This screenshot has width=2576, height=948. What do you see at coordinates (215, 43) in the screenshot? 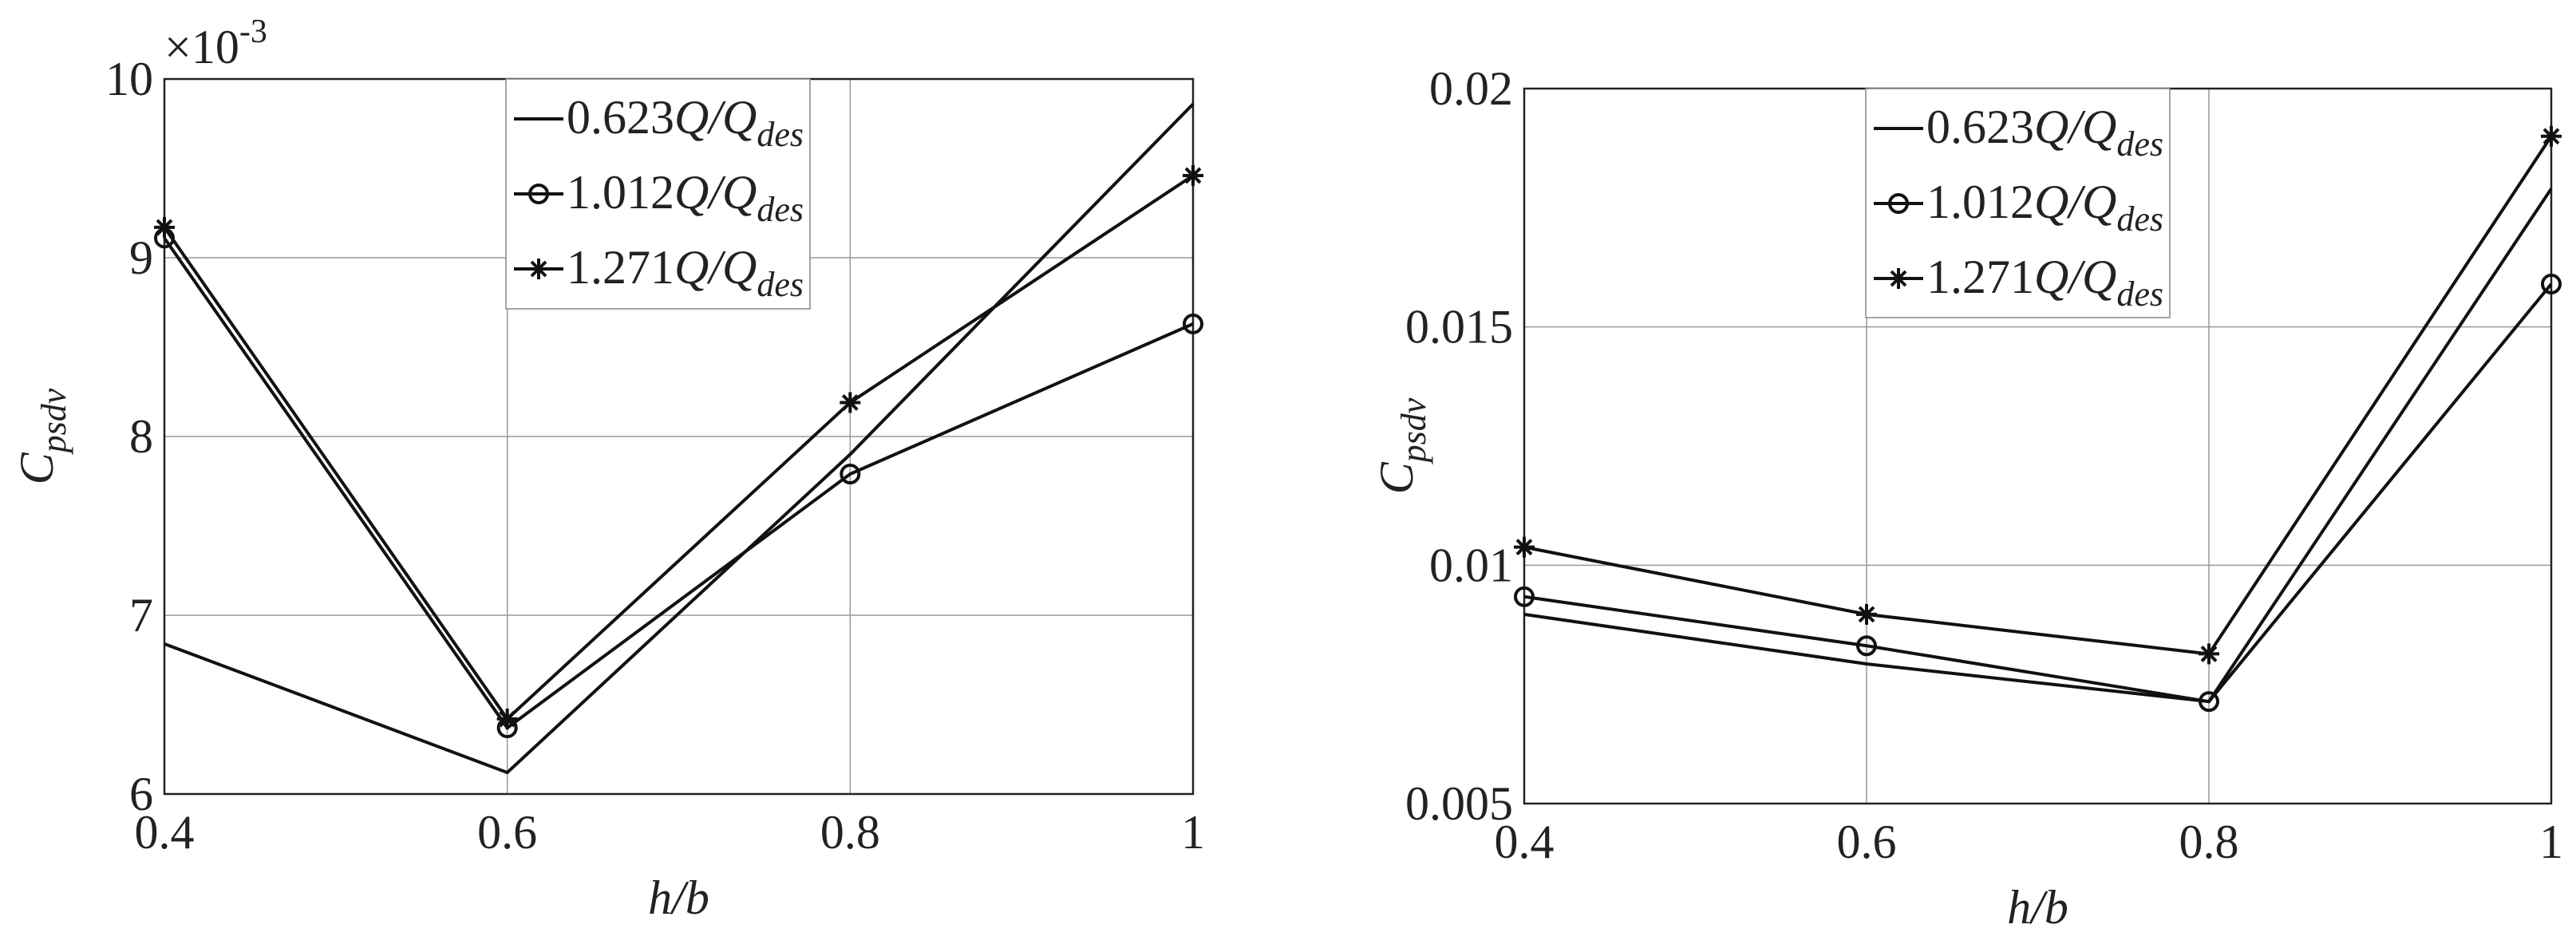
I see `axis-multiplier: ×10⁻³` at bounding box center [215, 43].